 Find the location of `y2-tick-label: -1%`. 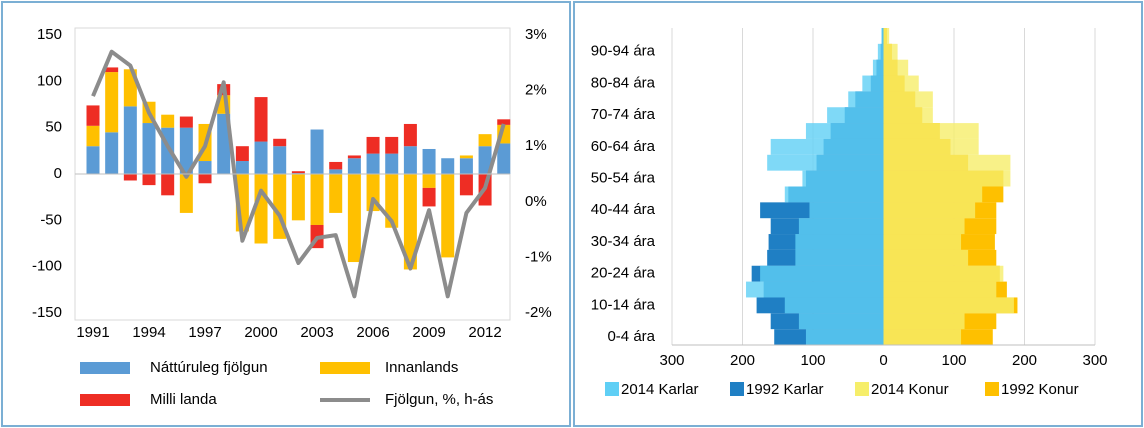

y2-tick-label: -1% is located at coordinates (538, 256).